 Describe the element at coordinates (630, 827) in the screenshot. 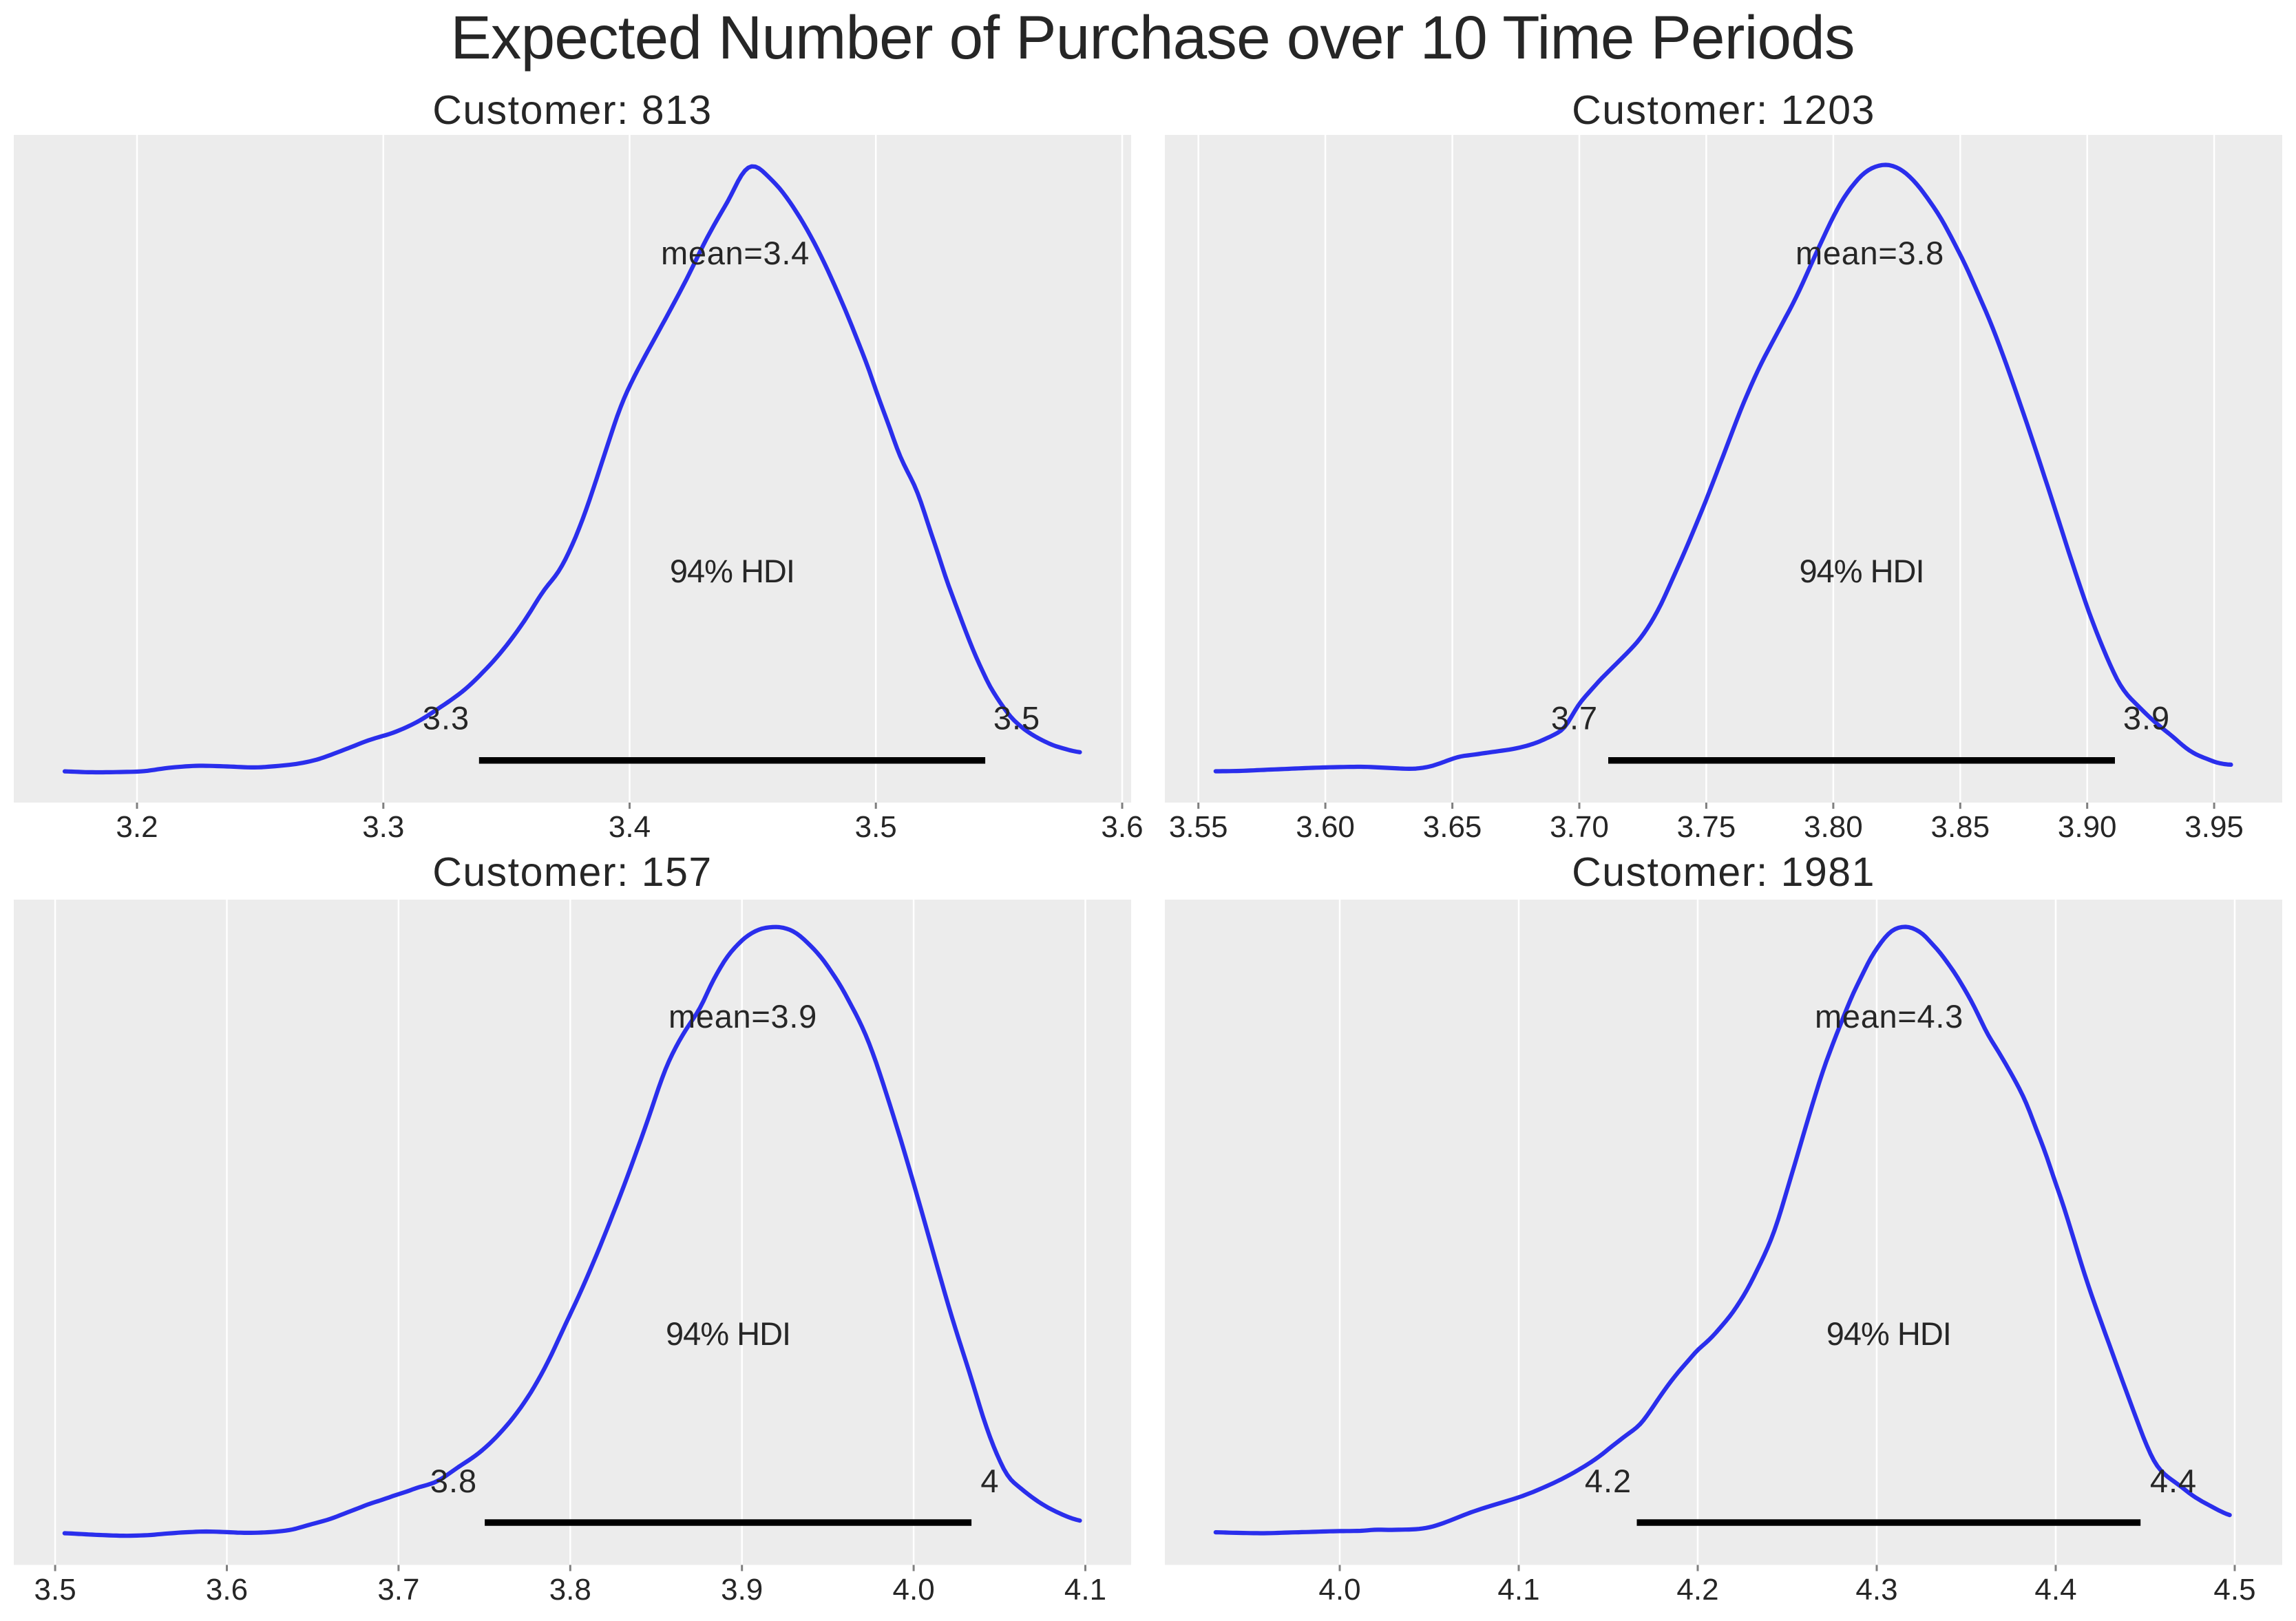

I see `svg-text: 3.4` at that location.